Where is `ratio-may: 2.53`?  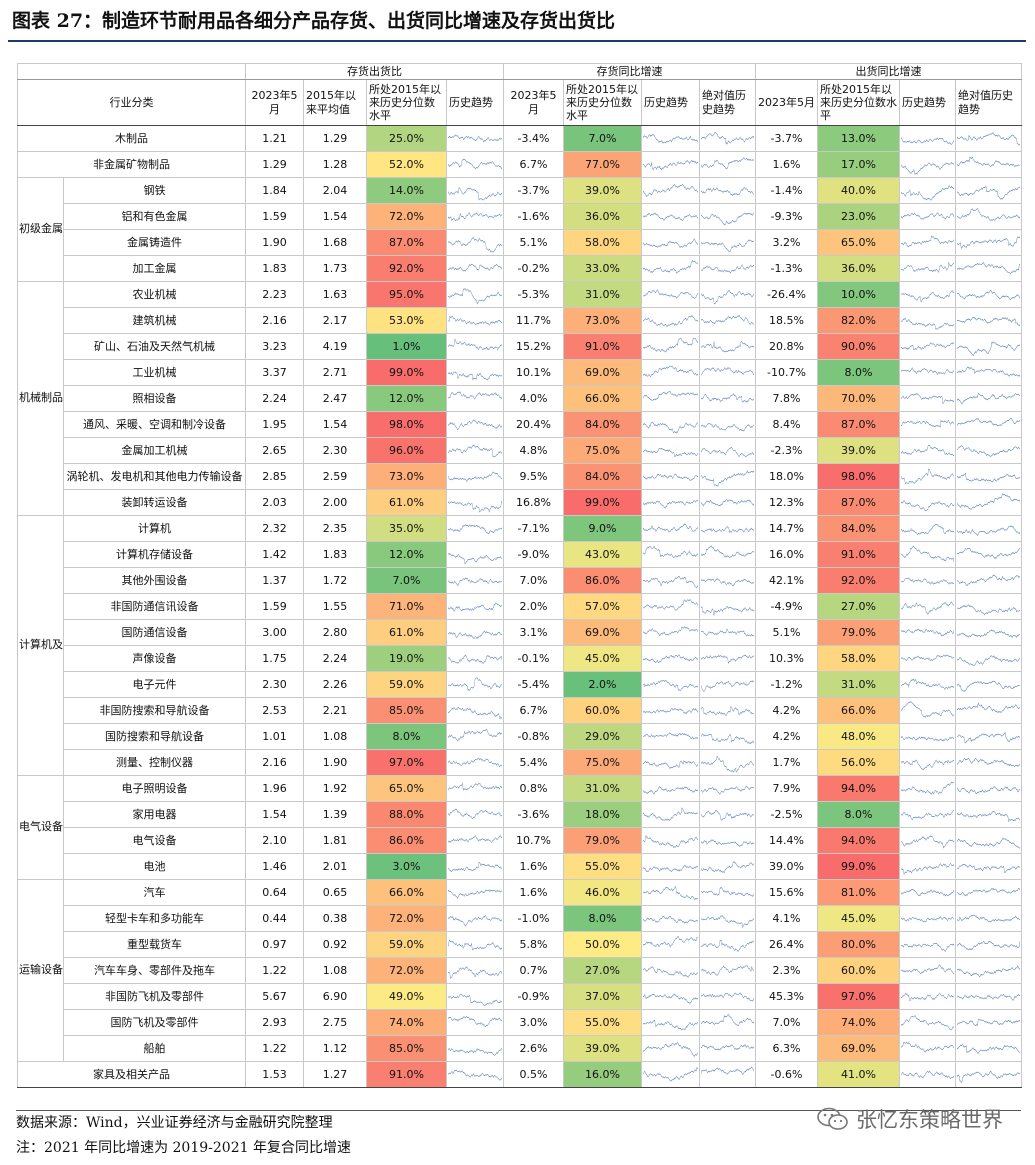 ratio-may: 2.53 is located at coordinates (274, 710).